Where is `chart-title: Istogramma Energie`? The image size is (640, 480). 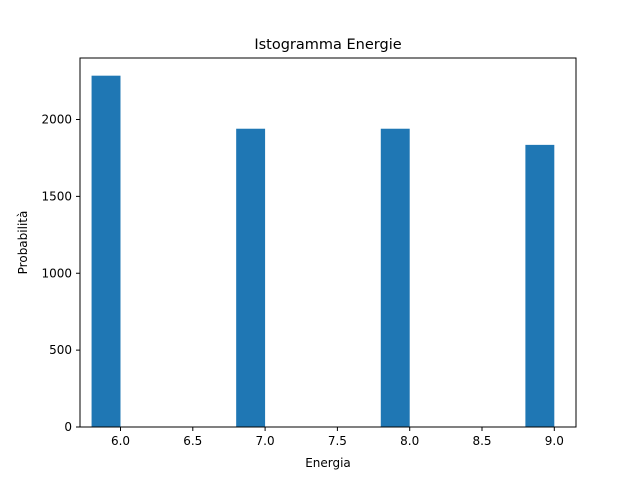
chart-title: Istogramma Energie is located at coordinates (327, 45).